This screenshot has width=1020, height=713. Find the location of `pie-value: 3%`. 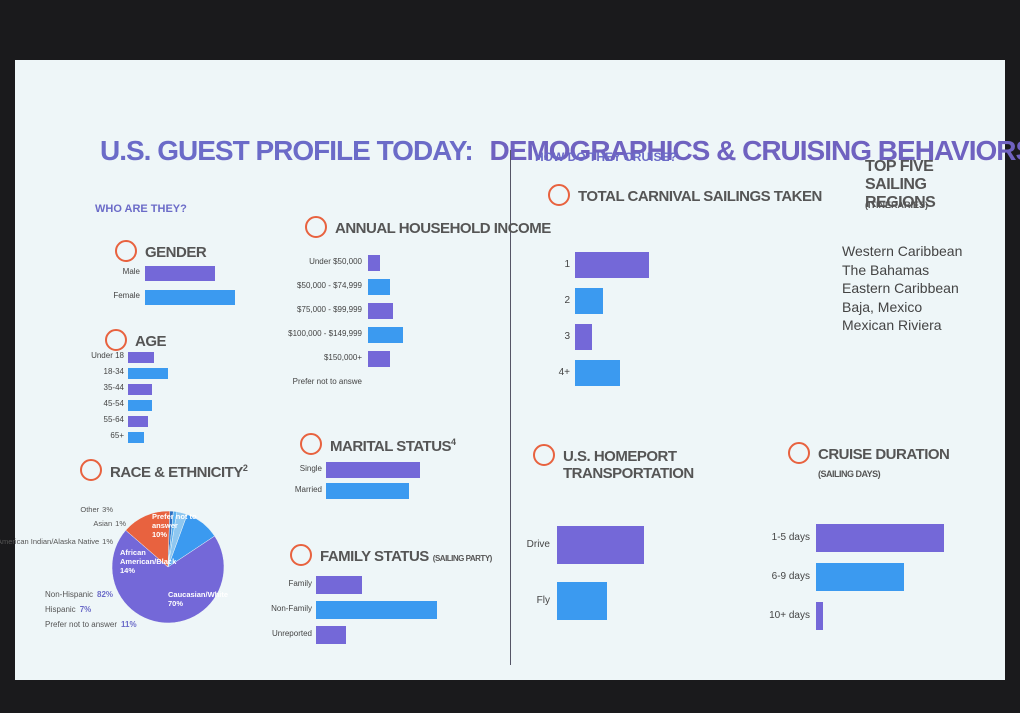

pie-value: 3% is located at coordinates (107, 509).